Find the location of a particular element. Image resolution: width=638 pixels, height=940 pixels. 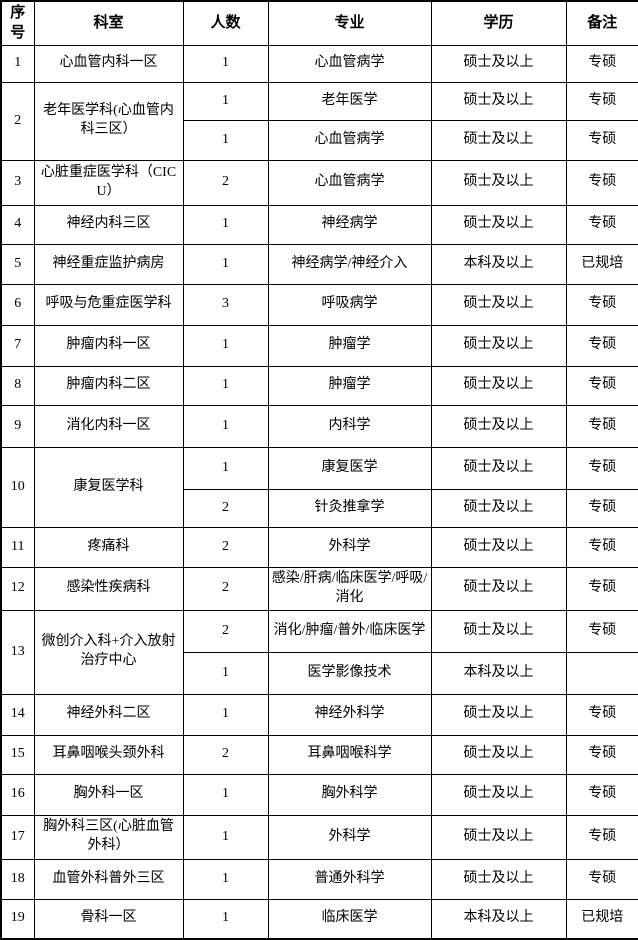

department-cell: 胸外科一区 is located at coordinates (108, 794).